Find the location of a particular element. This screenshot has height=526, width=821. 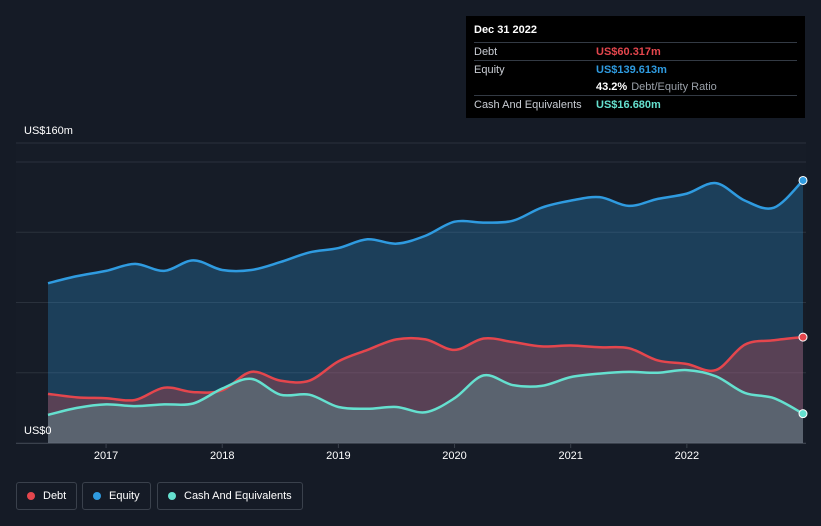

legend-equity: Equity is located at coordinates (116, 496).